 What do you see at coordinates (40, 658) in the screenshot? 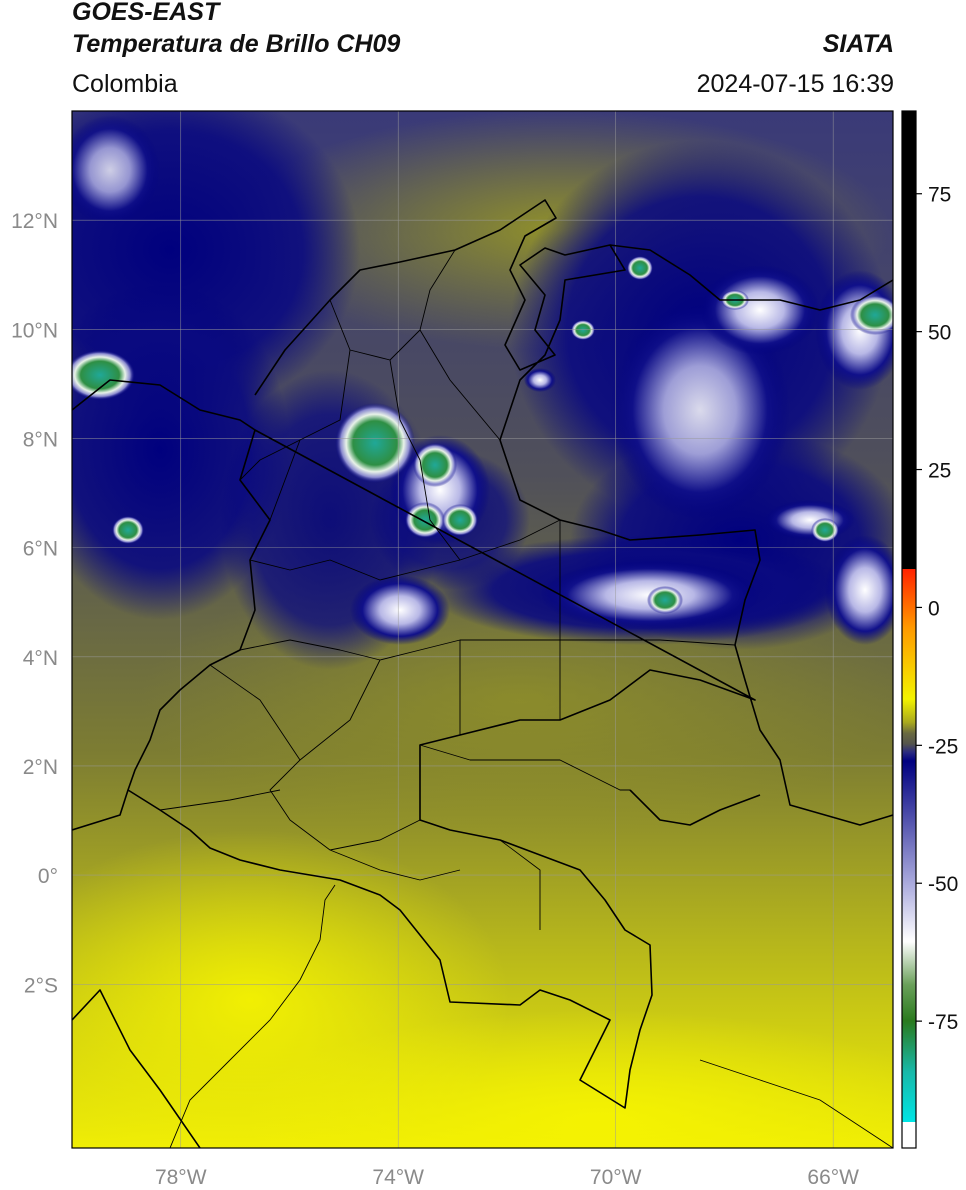
I see `lat-tick-label: 4°N` at bounding box center [40, 658].